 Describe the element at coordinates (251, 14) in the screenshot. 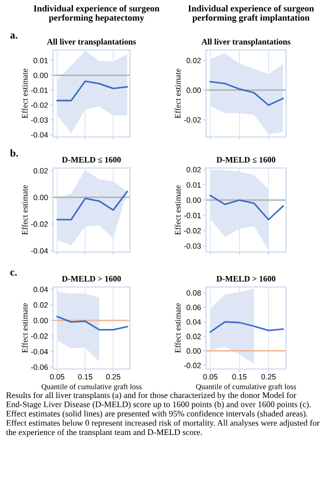

I see `chart-title: Individual experience of surgeon performing graft implantation` at that location.